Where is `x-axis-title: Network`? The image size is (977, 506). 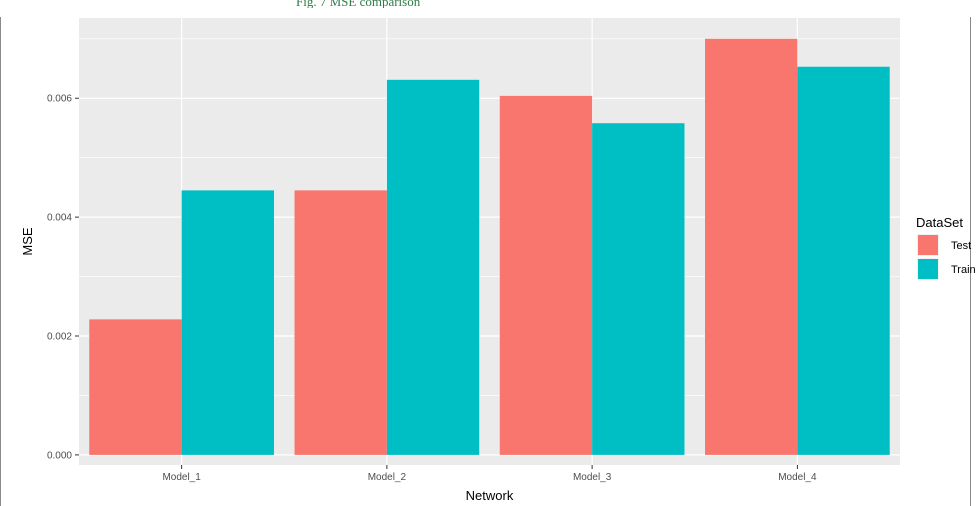 x-axis-title: Network is located at coordinates (490, 495).